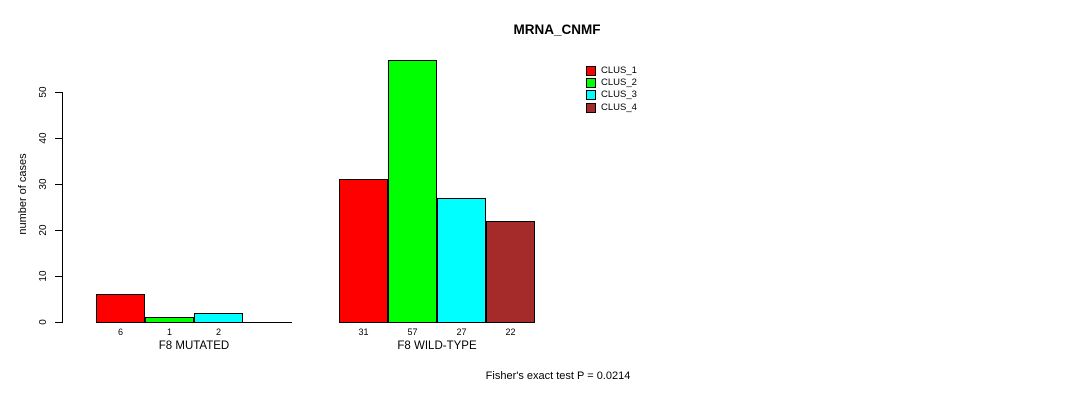  I want to click on bar-value-label: 57, so click(412, 332).